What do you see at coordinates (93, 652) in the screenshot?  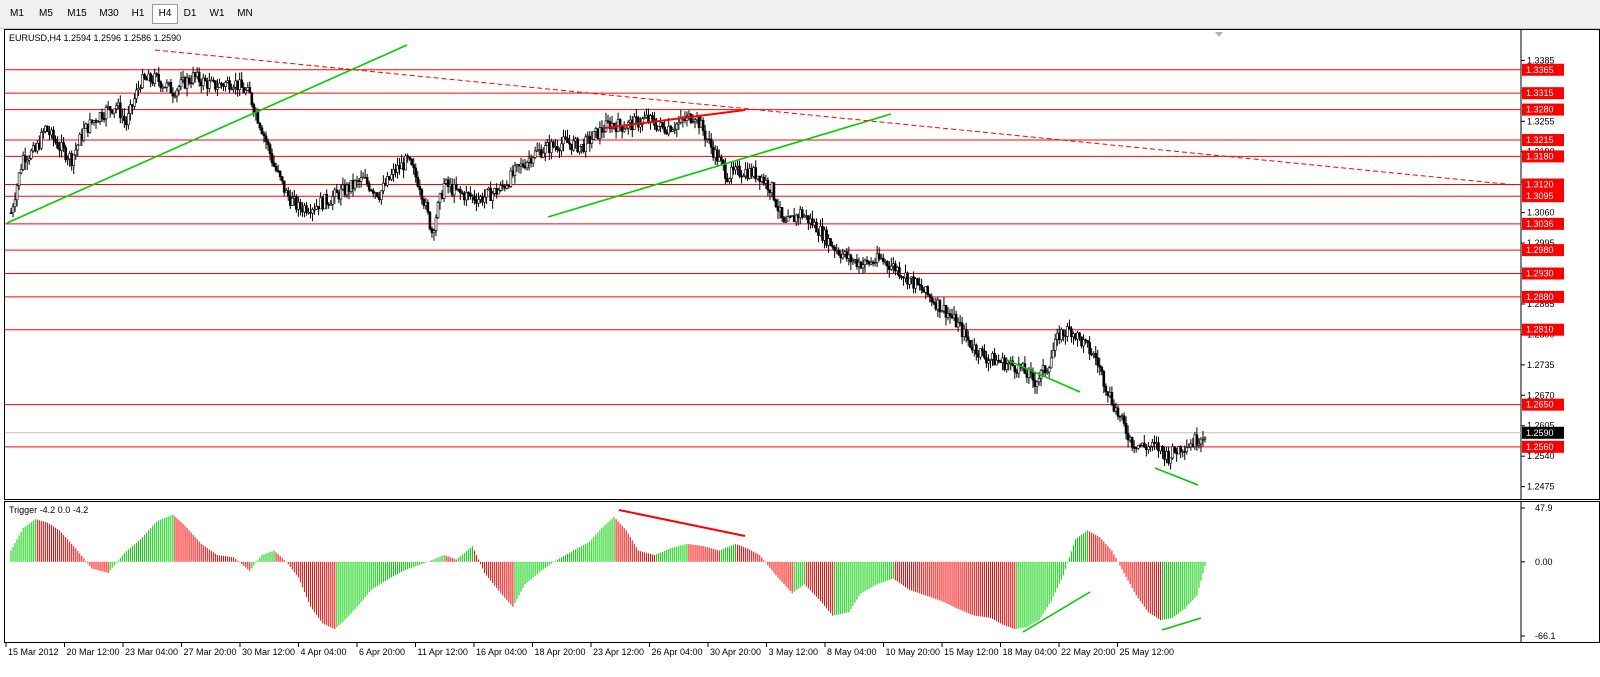 I see `time-tick-label: 20 Mar 12:00` at bounding box center [93, 652].